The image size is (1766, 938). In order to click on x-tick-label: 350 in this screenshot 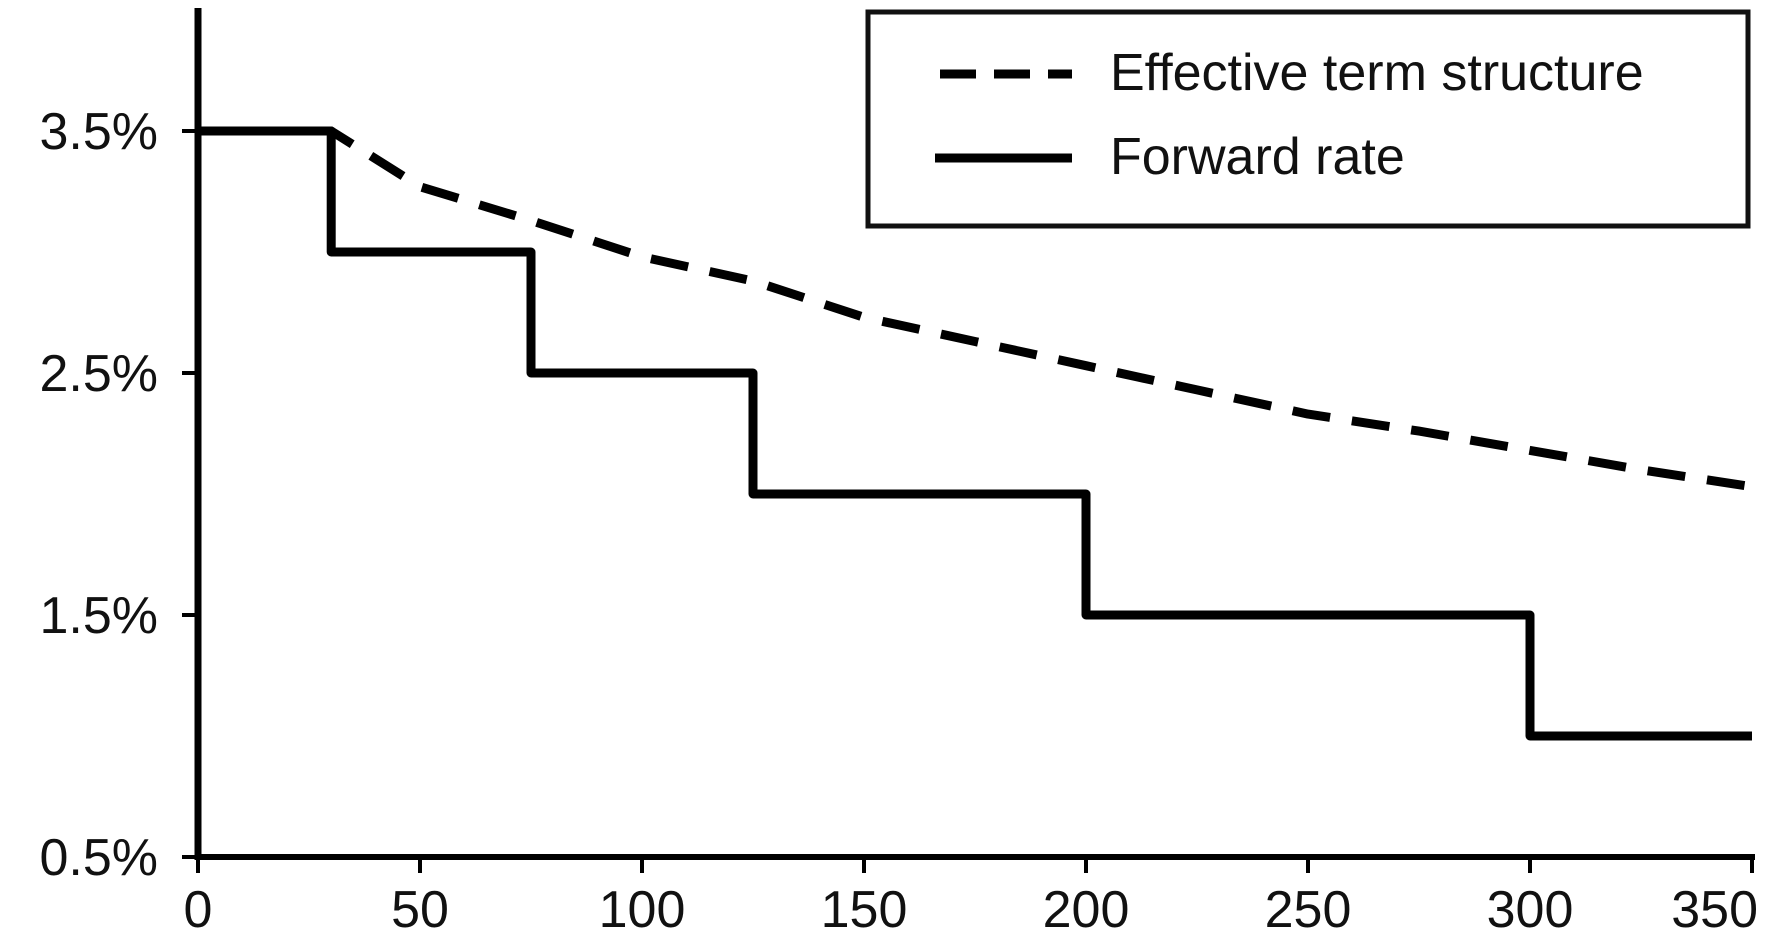, I will do `click(1714, 909)`.